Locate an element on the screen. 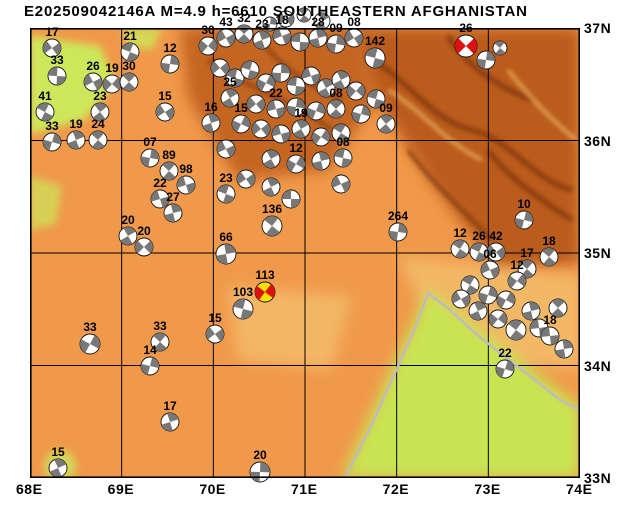 Image resolution: width=617 pixels, height=506 pixels. focal-mechanism: 21 is located at coordinates (130, 45).